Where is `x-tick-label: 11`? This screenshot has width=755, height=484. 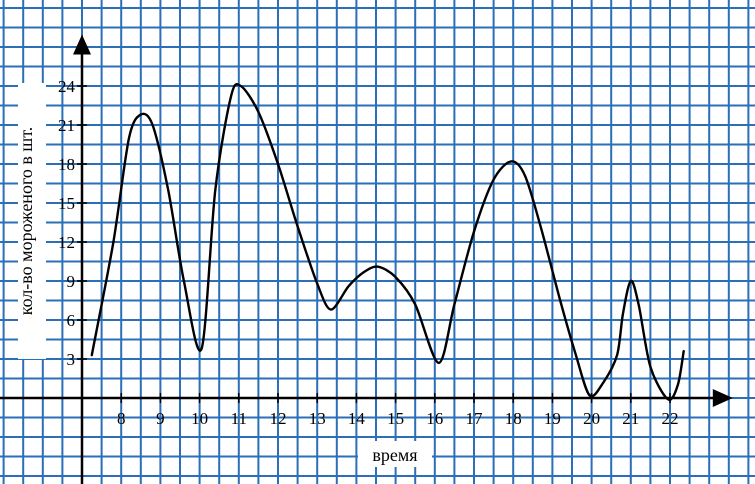 x-tick-label: 11 is located at coordinates (239, 418).